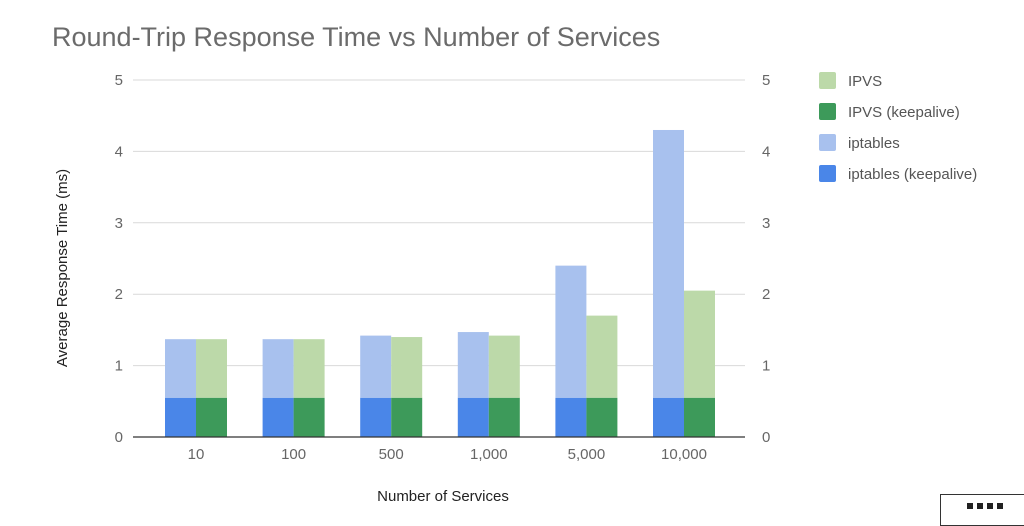  Describe the element at coordinates (119, 151) in the screenshot. I see `y-tick-label-left: 4` at that location.